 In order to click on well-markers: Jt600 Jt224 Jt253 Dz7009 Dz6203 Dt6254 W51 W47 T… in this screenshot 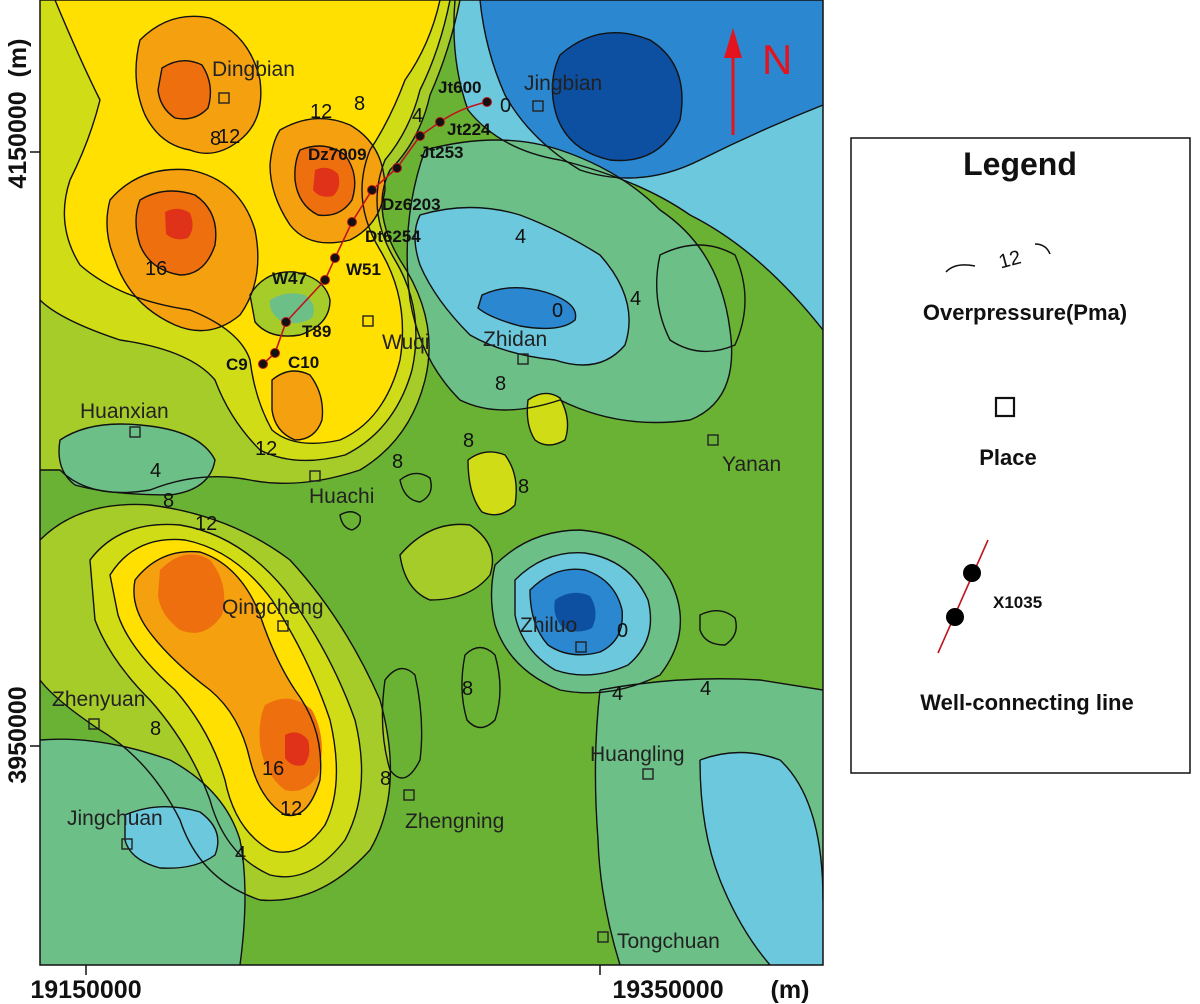, I will do `click(359, 226)`.